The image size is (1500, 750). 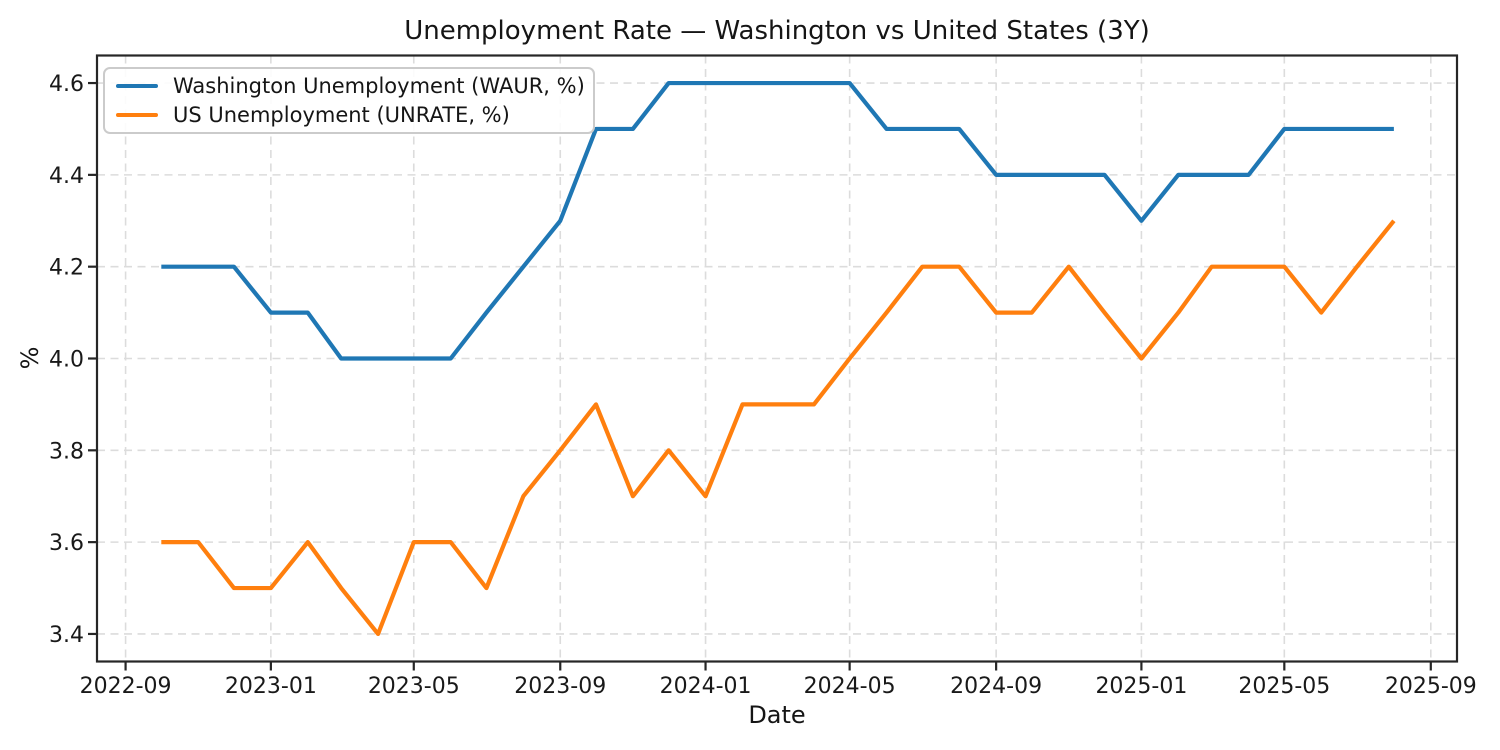 I want to click on legend-item-us: US Unemployment (UNRATE, %), so click(x=354, y=115).